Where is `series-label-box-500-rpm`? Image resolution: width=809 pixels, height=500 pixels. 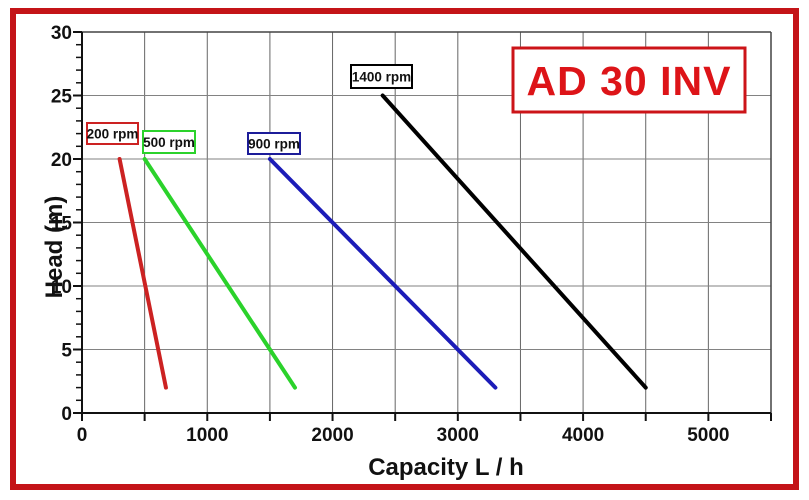 series-label-box-500-rpm is located at coordinates (169, 142).